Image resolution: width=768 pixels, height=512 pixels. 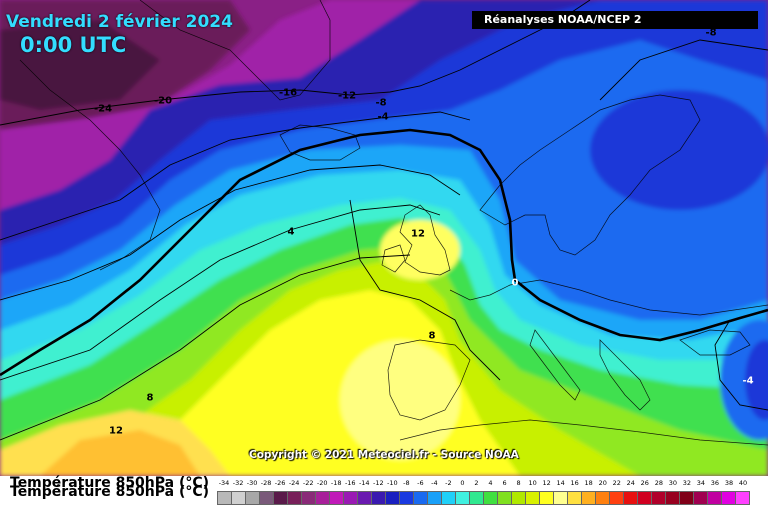 I want to click on color-scale-tick: -14, so click(x=364, y=483).